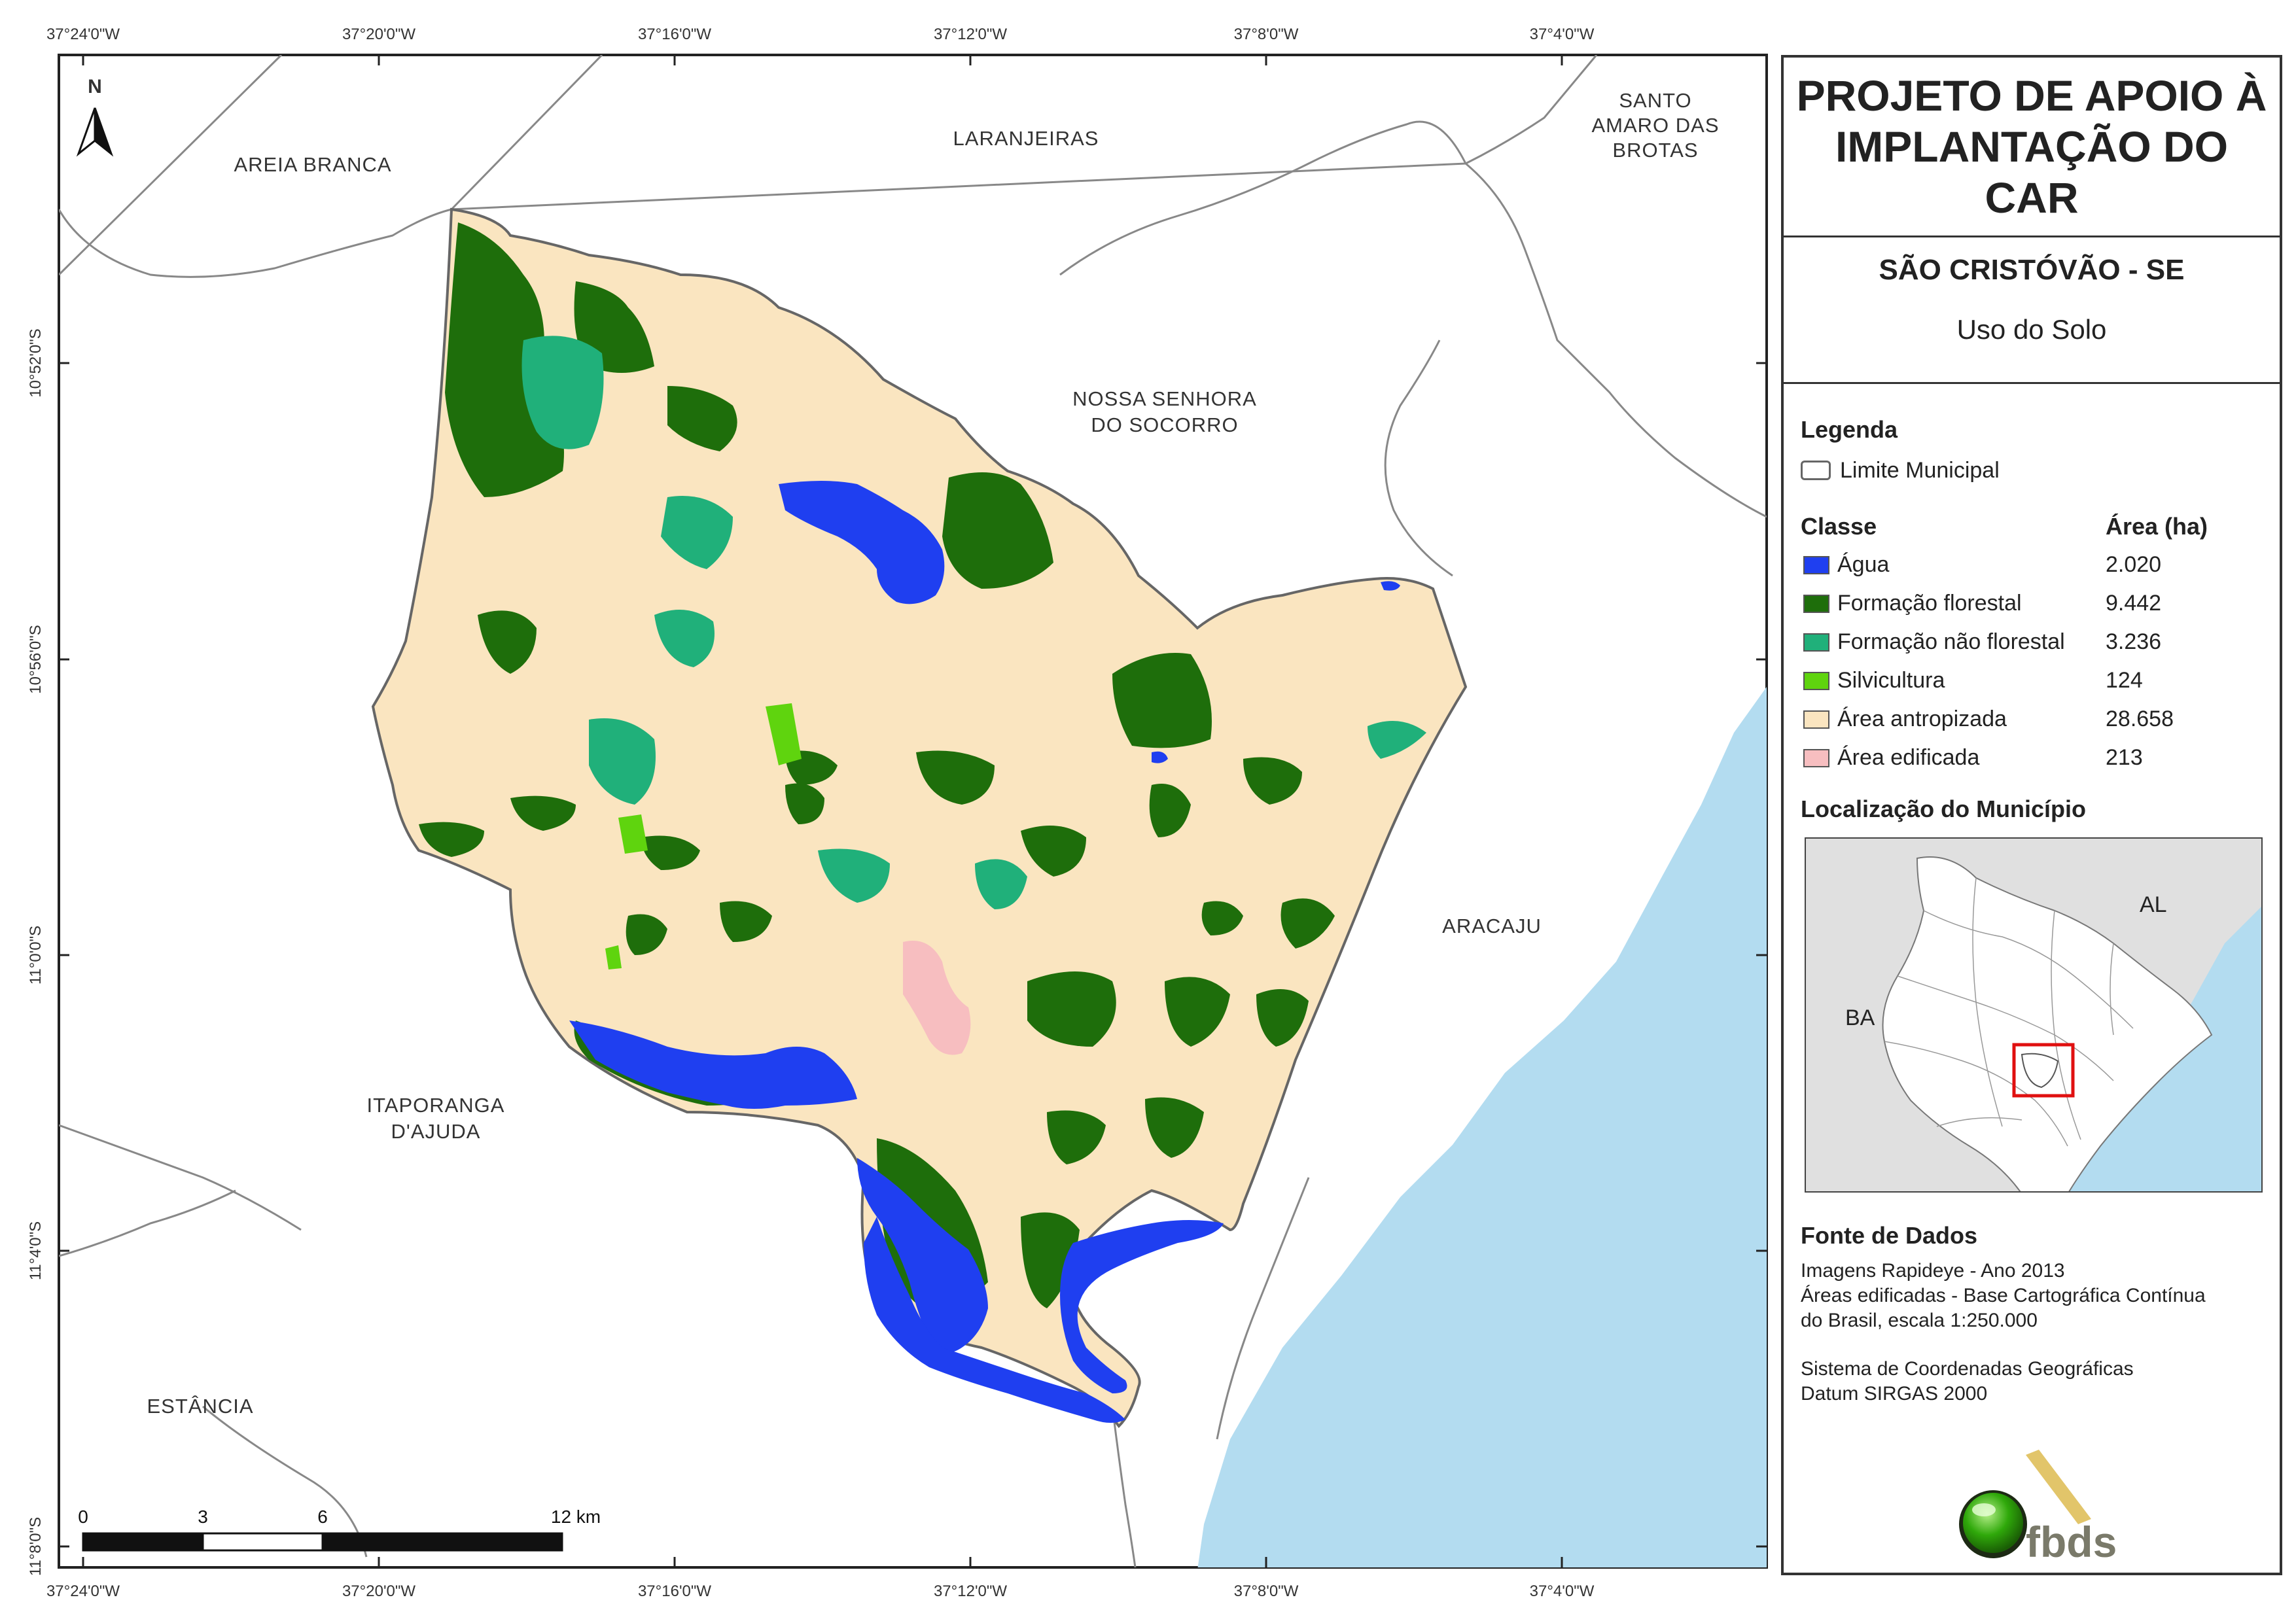  I want to click on label-estancia: ESTÂNCIA, so click(200, 1407).